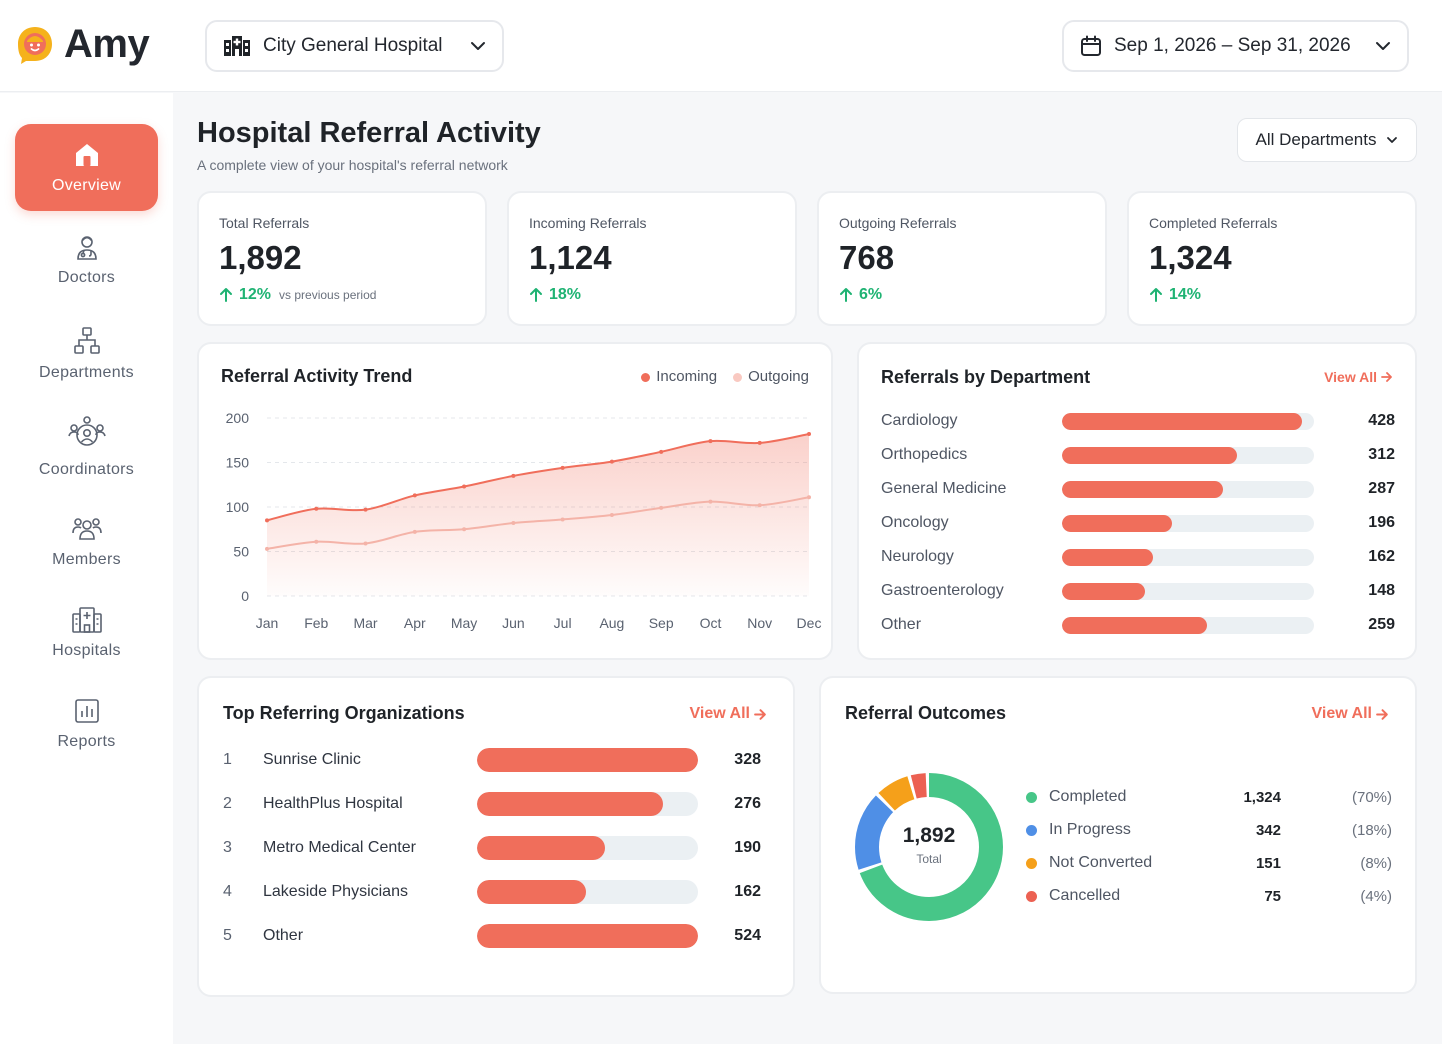  What do you see at coordinates (771, 376) in the screenshot?
I see `legend-outgoing: Outgoing` at bounding box center [771, 376].